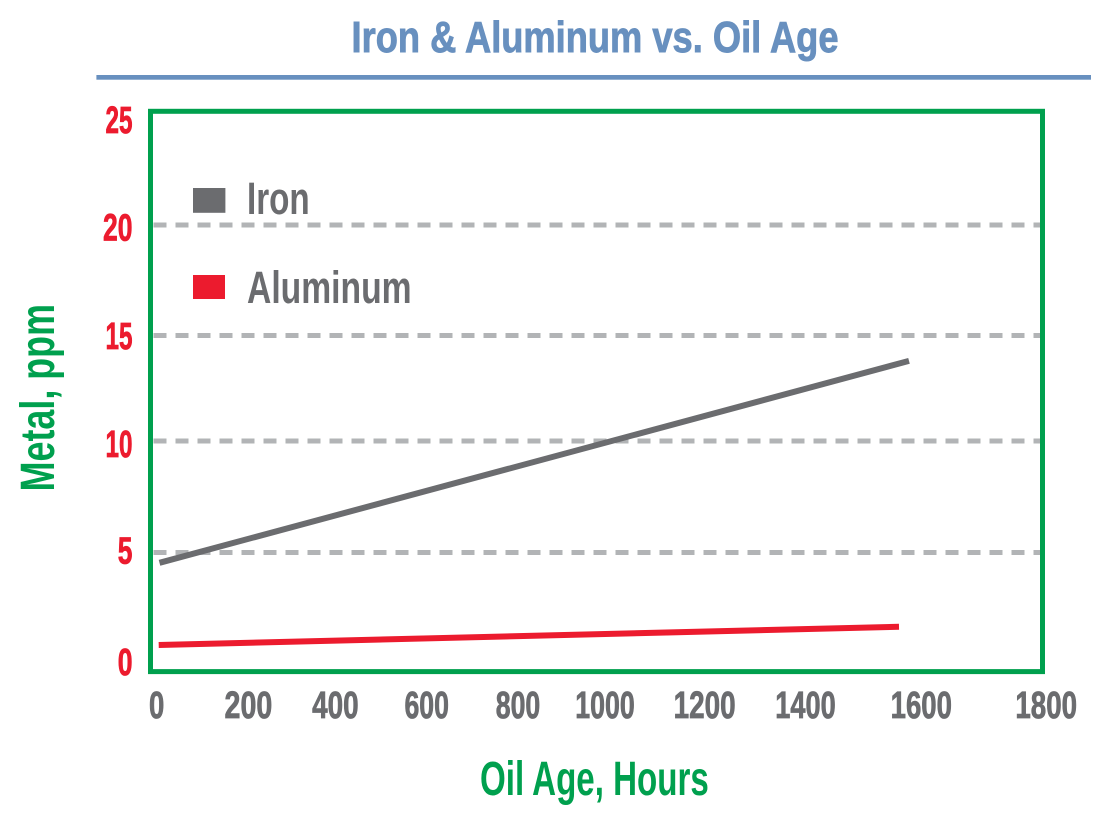 This screenshot has height=824, width=1110. What do you see at coordinates (119, 445) in the screenshot?
I see `svg-text: 10` at bounding box center [119, 445].